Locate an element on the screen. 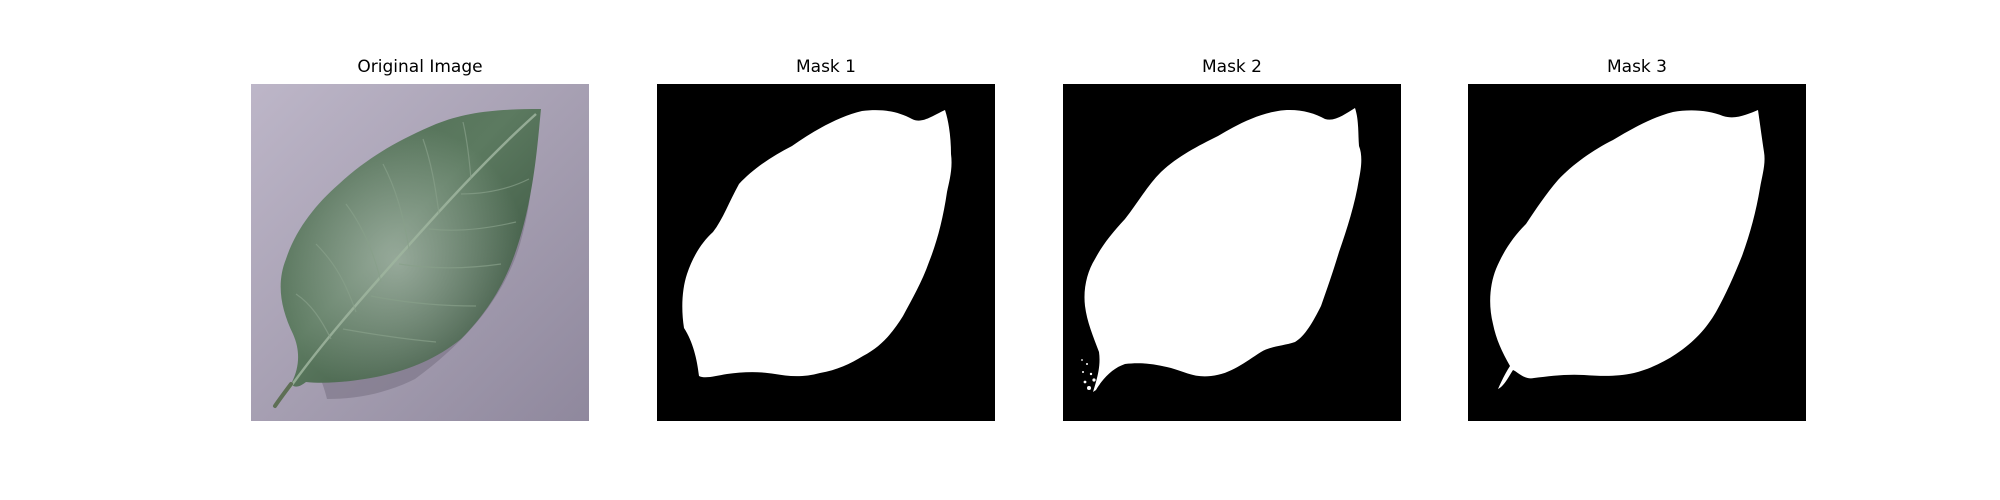 The image size is (2000, 500). leaf-photo is located at coordinates (420, 252).